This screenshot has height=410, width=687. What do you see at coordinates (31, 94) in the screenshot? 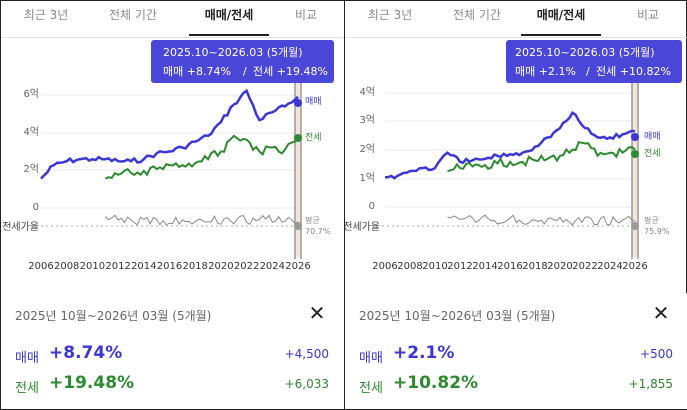
I see `y-tick-6: 6억` at bounding box center [31, 94].